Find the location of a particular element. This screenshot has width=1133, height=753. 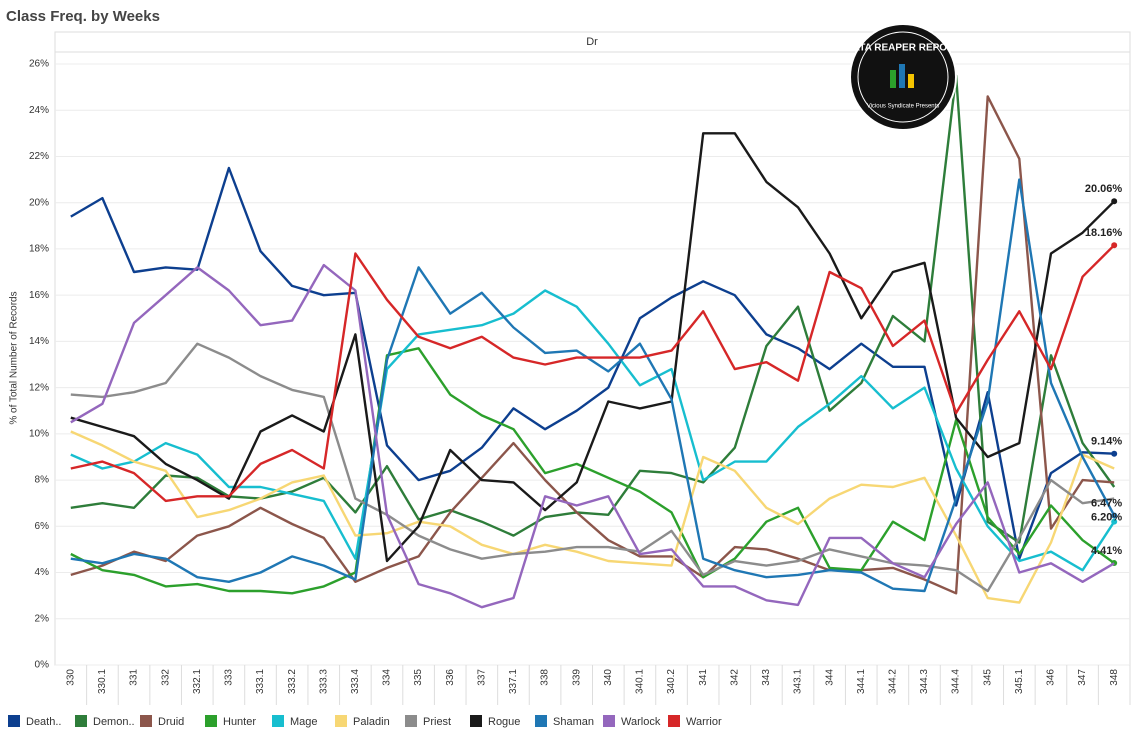

x-tick-label: 345 is located at coordinates (987, 677).